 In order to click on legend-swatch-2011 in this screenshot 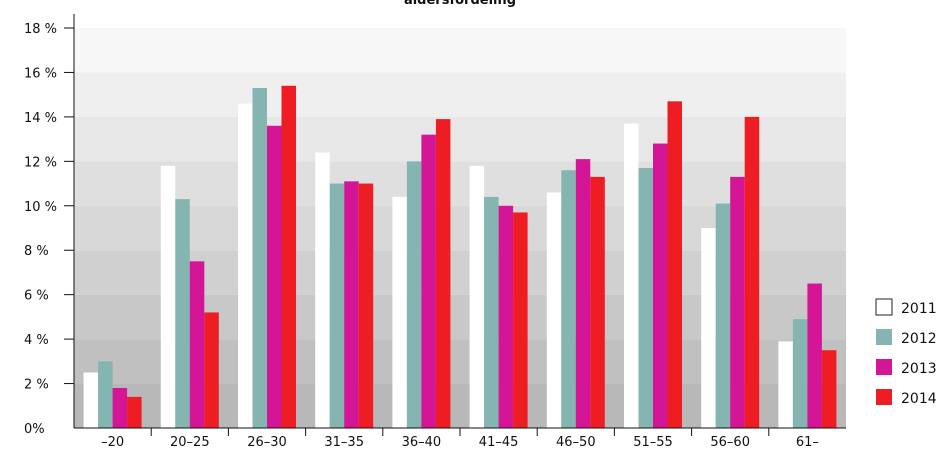, I will do `click(884, 307)`.